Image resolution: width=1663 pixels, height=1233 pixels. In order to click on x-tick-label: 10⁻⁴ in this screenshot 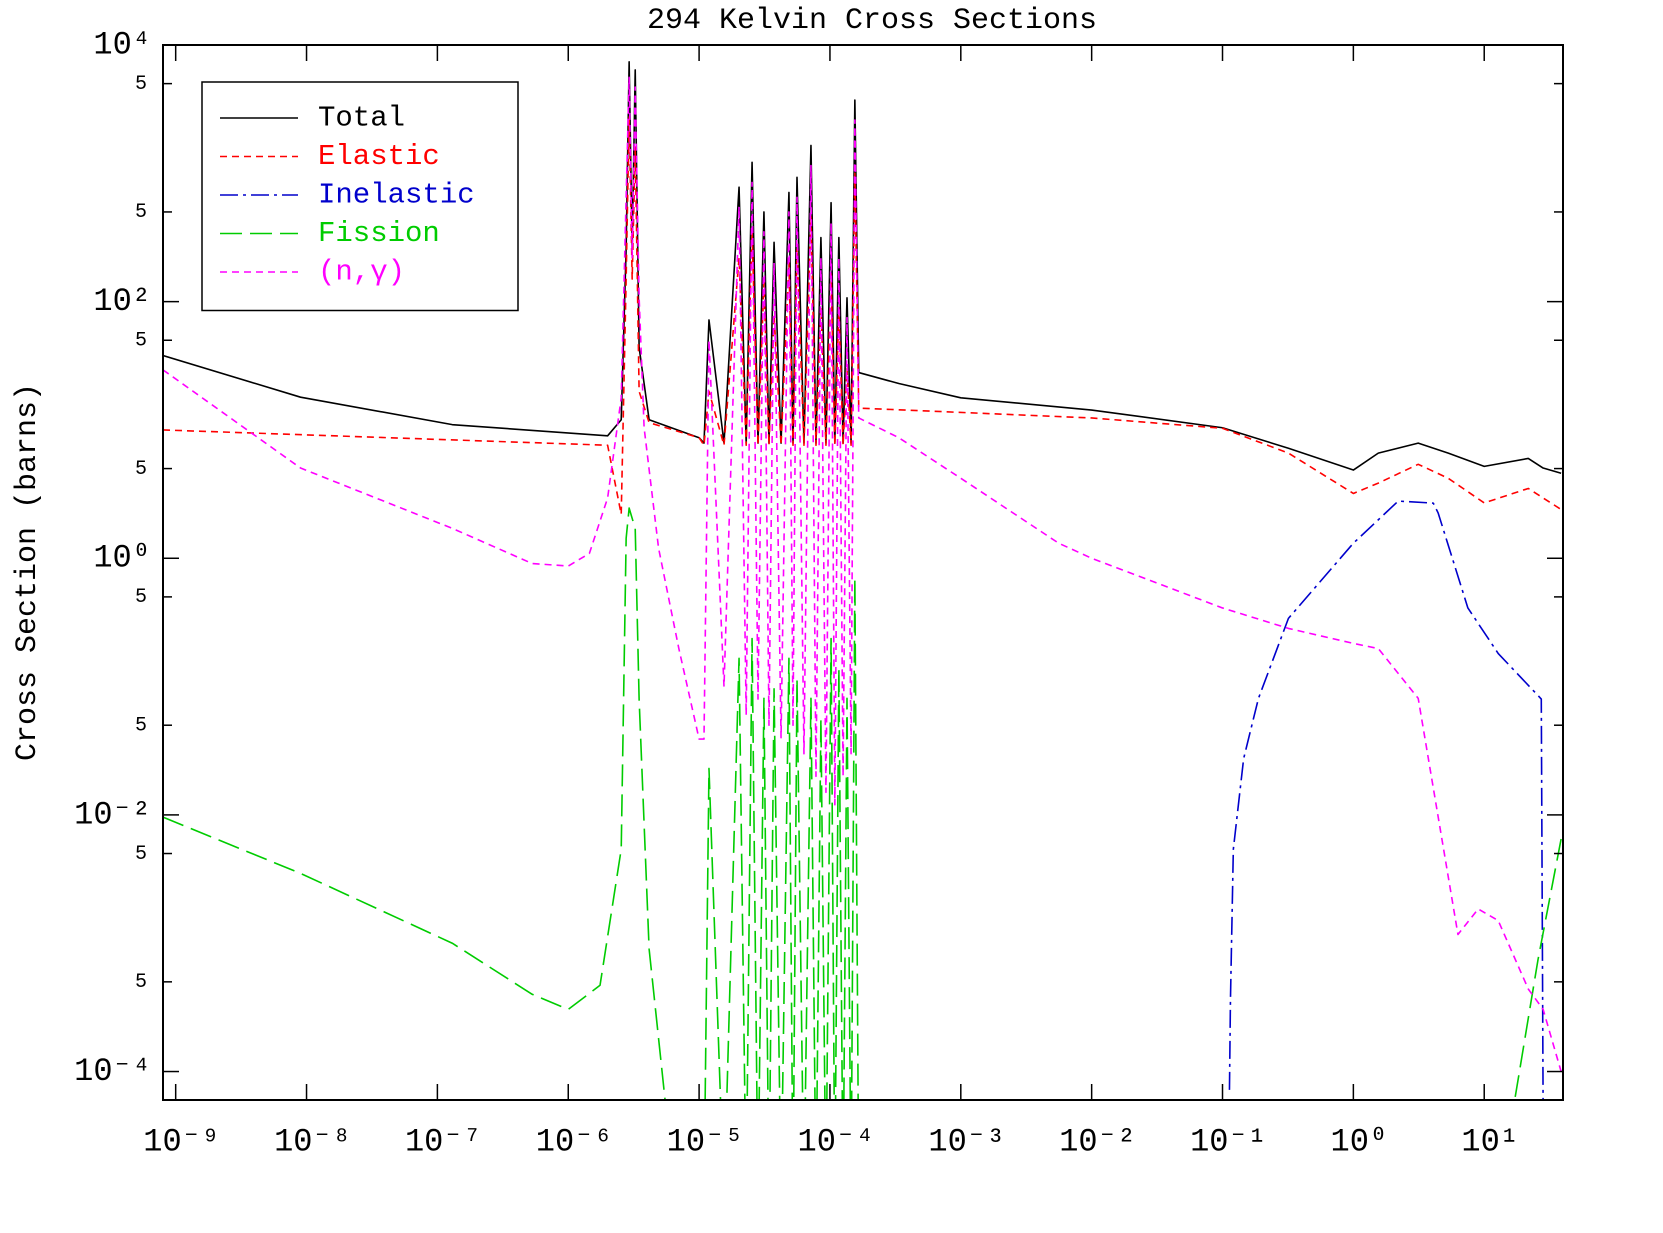, I will do `click(836, 1141)`.